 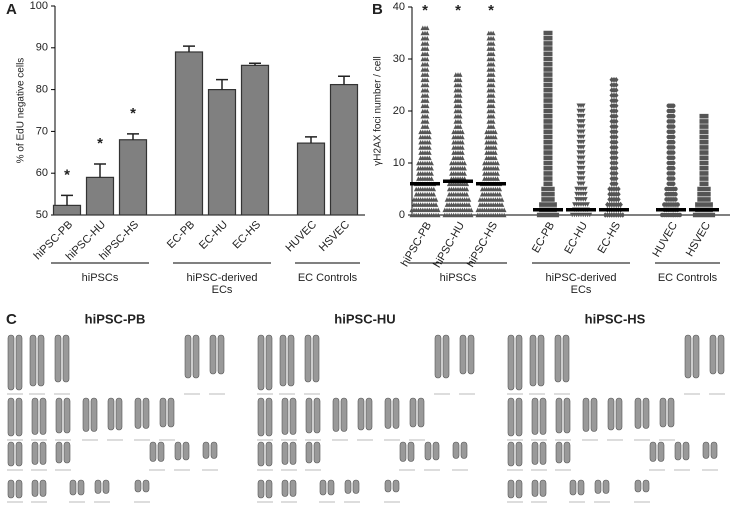 I want to click on group-label: EC Controls, so click(x=328, y=278).